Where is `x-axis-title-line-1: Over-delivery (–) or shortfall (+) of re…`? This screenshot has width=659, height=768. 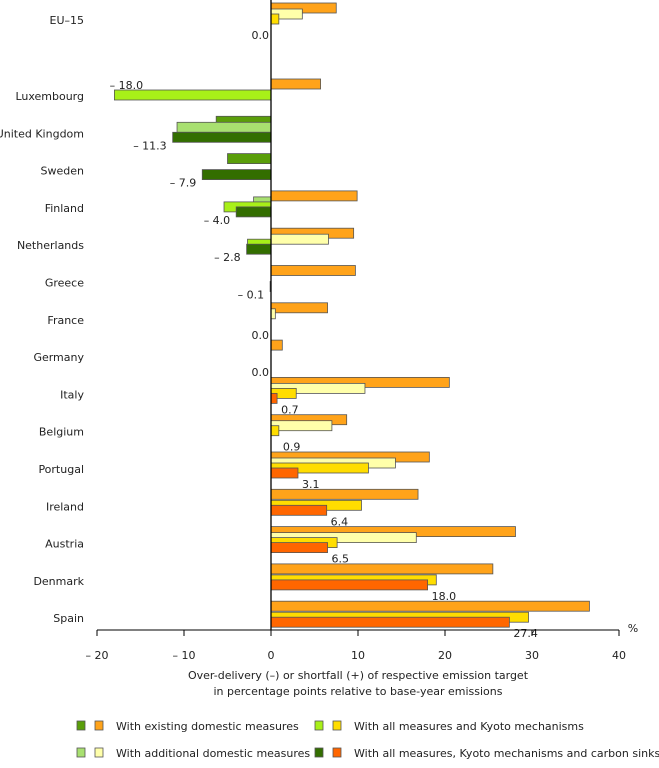
x-axis-title-line-1: Over-delivery (–) or shortfall (+) of re… is located at coordinates (358, 675).